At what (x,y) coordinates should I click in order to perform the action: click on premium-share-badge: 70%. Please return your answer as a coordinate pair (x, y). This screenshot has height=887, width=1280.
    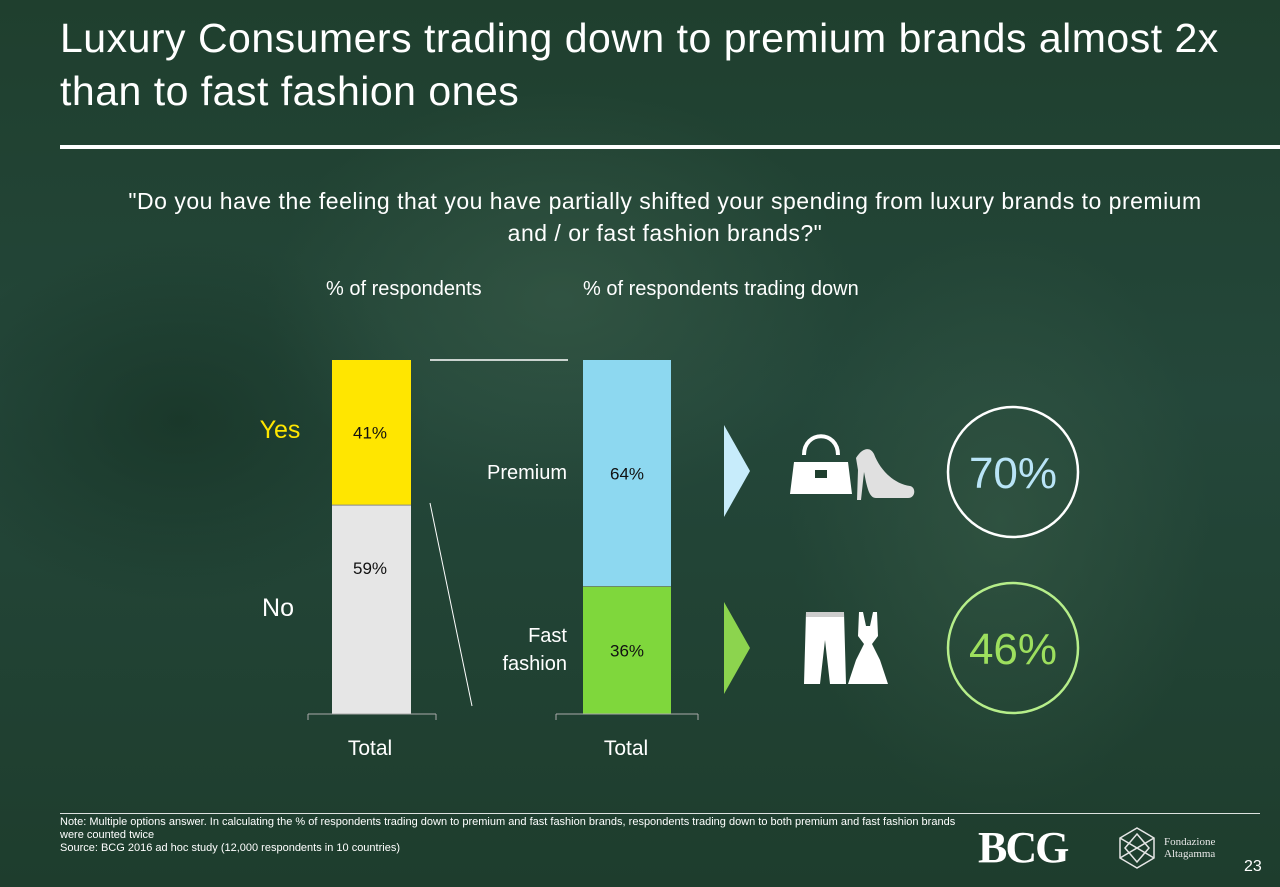
    Looking at the image, I should click on (1013, 472).